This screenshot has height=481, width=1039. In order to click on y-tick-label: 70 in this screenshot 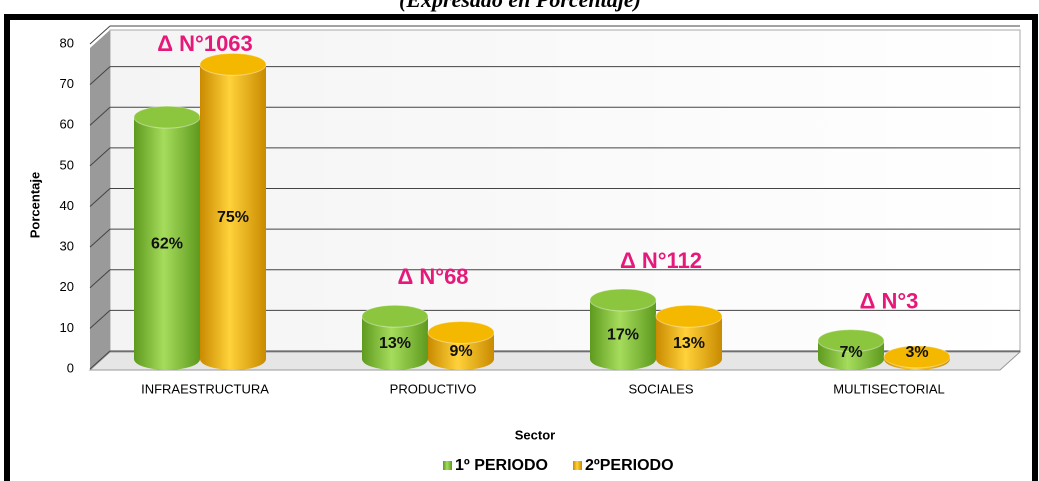, I will do `click(67, 83)`.